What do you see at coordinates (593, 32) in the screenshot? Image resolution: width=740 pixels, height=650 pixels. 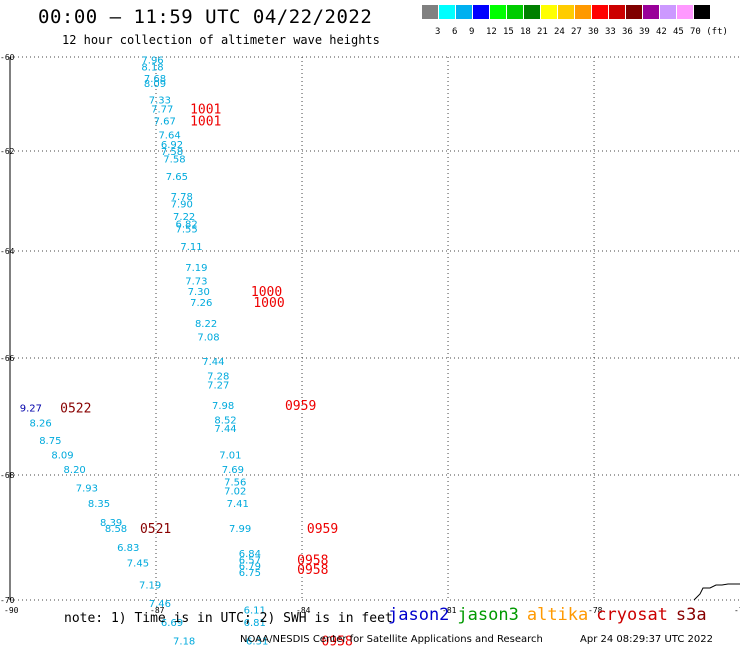 I see `legend-label: 30` at bounding box center [593, 32].